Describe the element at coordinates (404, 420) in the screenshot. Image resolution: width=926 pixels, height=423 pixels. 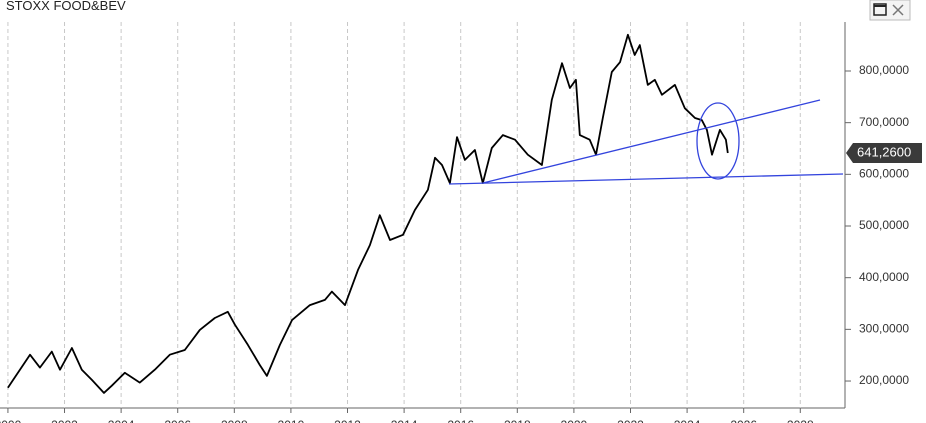
I see `x-tick-label: 2014` at that location.